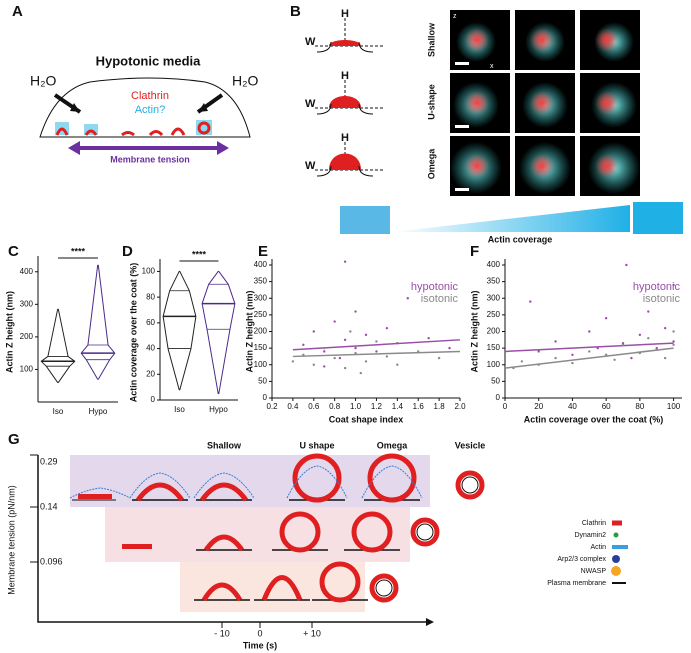  What do you see at coordinates (576, 583) in the screenshot?
I see `legend-entry: Plasma membrane` at bounding box center [576, 583].